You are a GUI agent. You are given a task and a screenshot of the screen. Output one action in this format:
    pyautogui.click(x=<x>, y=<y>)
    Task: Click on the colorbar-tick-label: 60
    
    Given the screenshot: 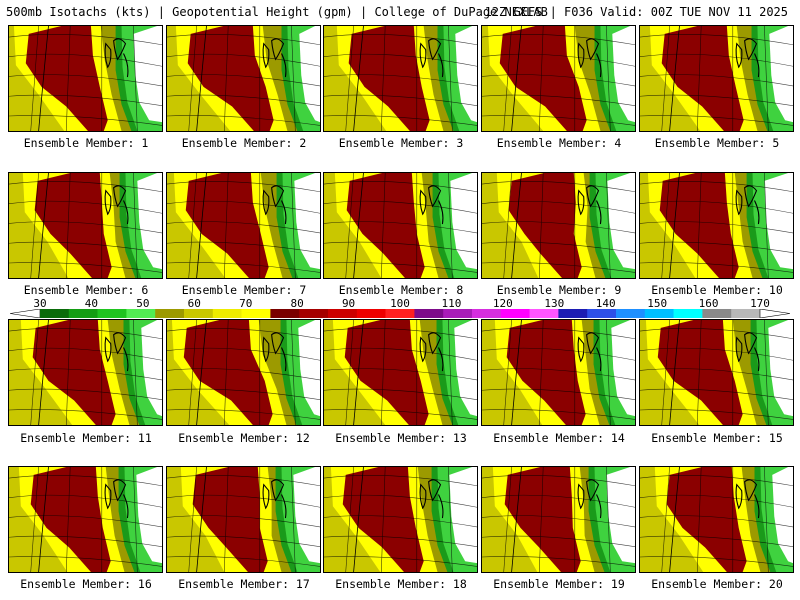 What is the action you would take?
    pyautogui.click(x=194, y=303)
    